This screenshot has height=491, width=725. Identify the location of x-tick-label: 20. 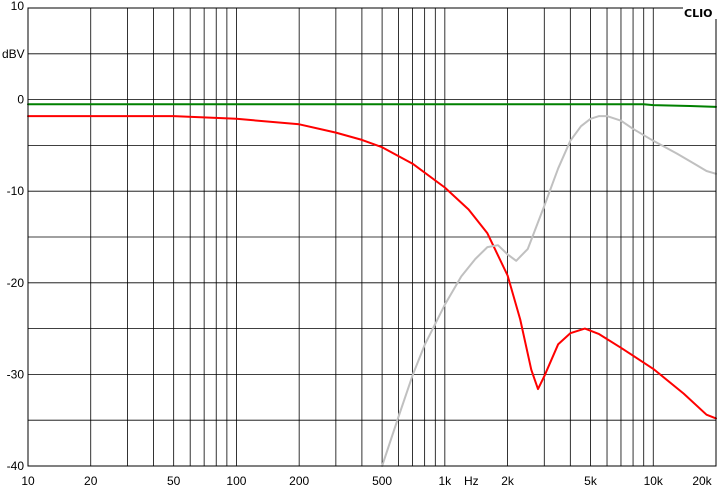
(91, 481).